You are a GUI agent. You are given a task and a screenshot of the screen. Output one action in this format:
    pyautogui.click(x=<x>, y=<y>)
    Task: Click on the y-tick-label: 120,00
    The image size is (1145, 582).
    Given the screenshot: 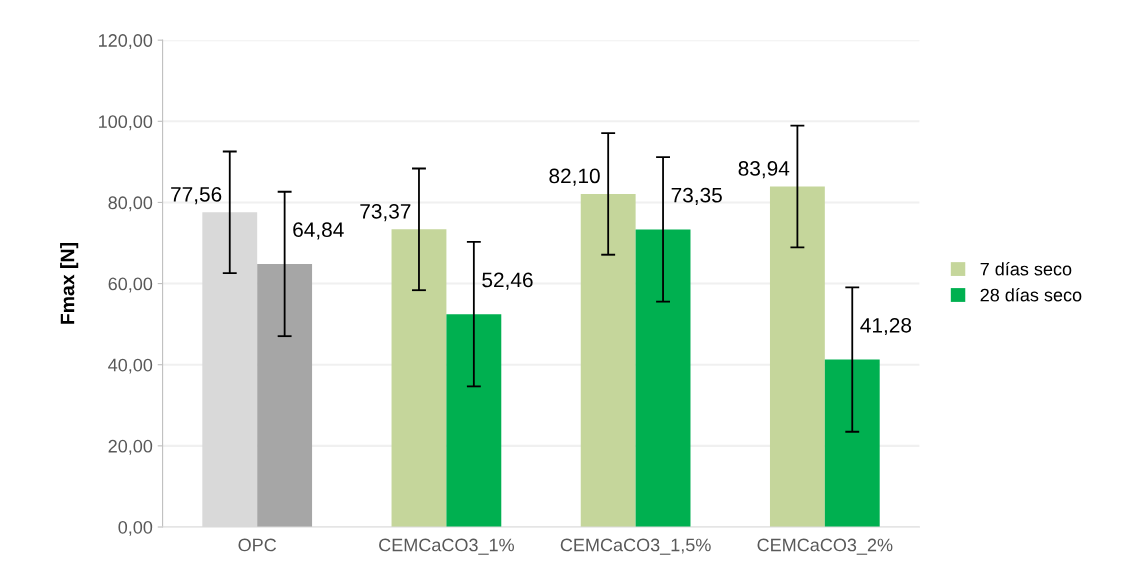 What is the action you would take?
    pyautogui.click(x=126, y=42)
    